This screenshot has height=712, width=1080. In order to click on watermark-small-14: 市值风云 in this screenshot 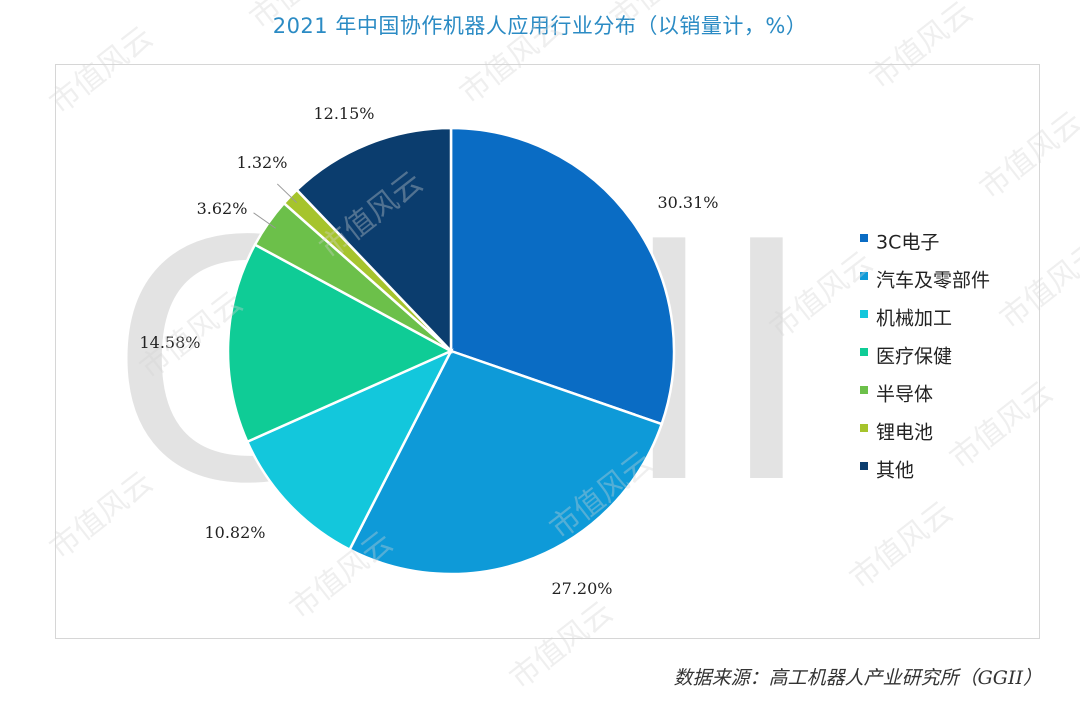, I will do `click(901, 545)`.